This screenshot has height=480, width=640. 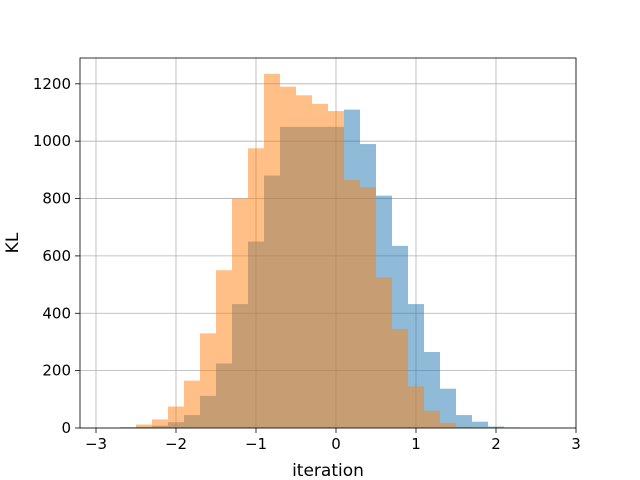 What do you see at coordinates (56, 313) in the screenshot?
I see `y-tick-label: 400` at bounding box center [56, 313].